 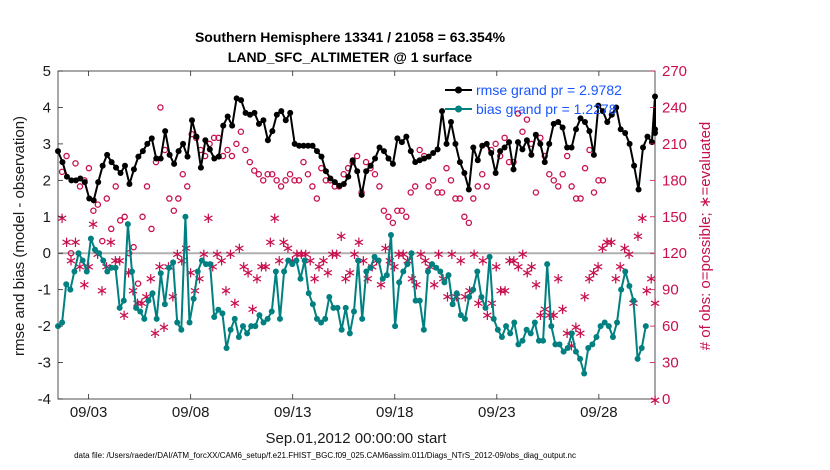 What do you see at coordinates (357, 438) in the screenshot?
I see `x-axis-label: Sep.01,2012 00:00:00 start` at bounding box center [357, 438].